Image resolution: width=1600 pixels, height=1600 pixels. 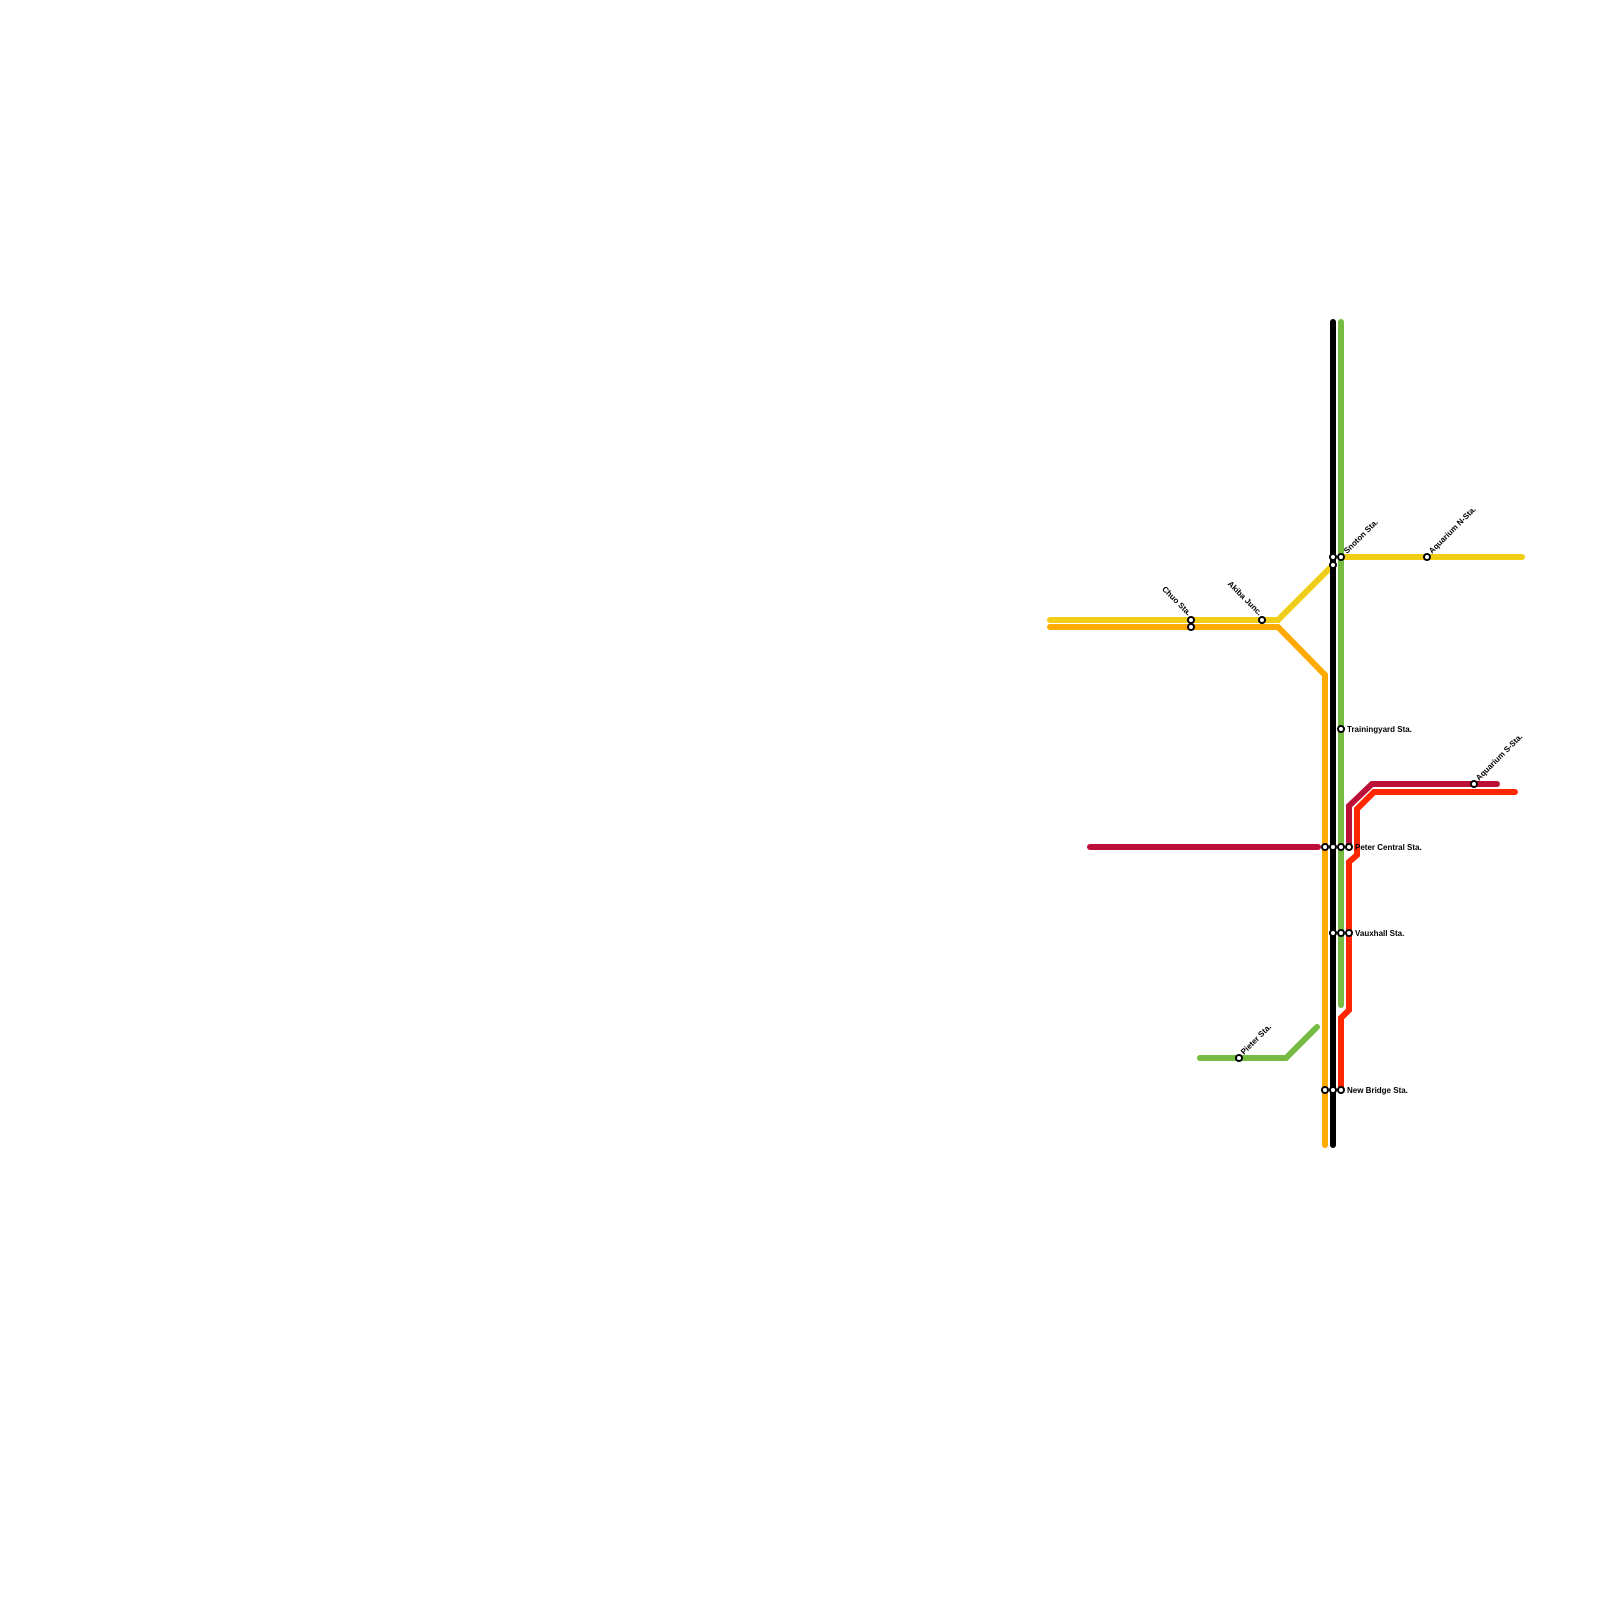 What do you see at coordinates (1377, 1090) in the screenshot?
I see `station-label-new-bridge: New Bridge Sta.` at bounding box center [1377, 1090].